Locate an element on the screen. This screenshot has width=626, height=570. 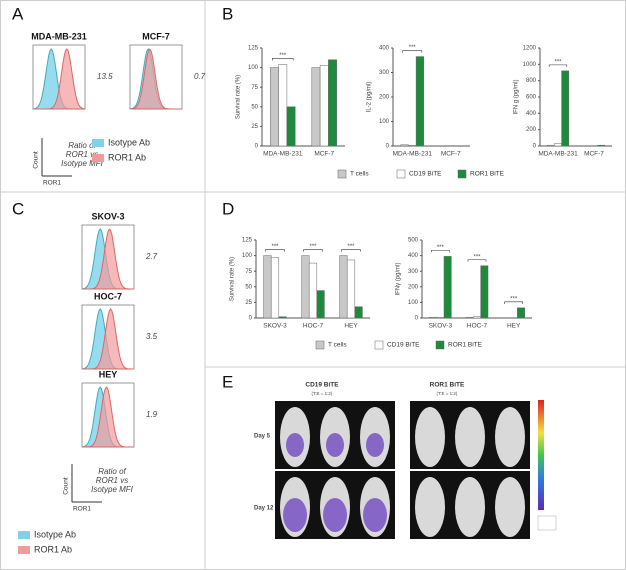
color-scale is located at coordinates (541, 455).